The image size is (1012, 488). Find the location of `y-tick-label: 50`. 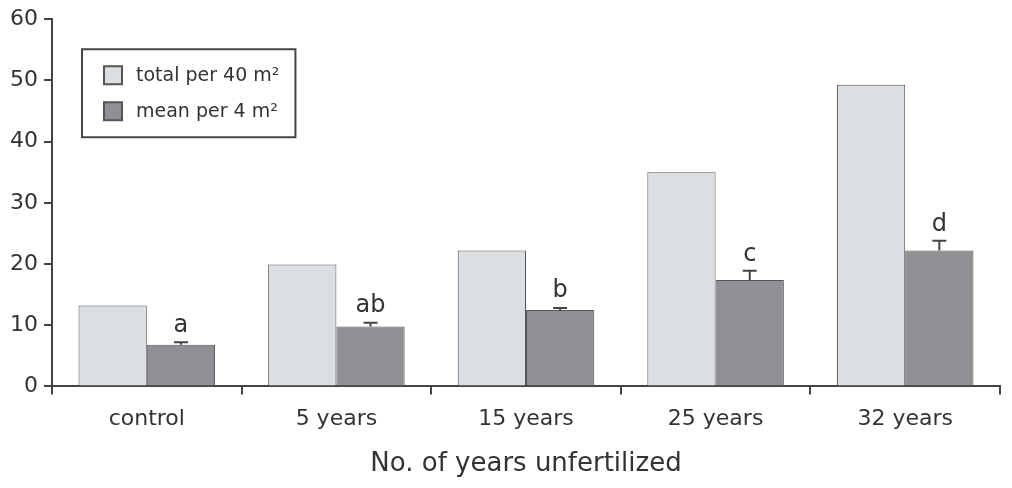

y-tick-label: 50 is located at coordinates (23, 79).